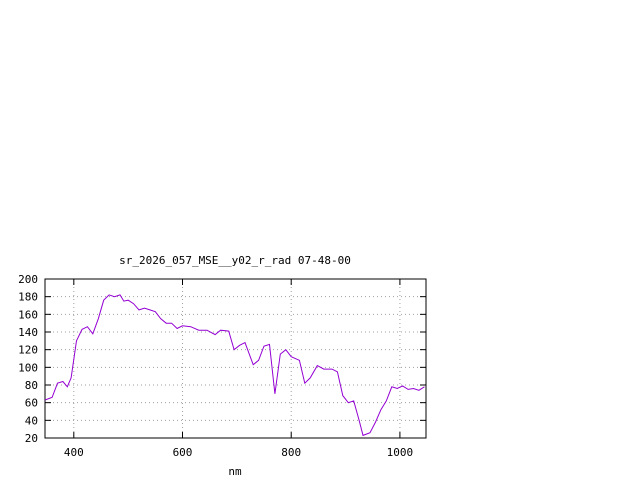 The height and width of the screenshot is (484, 640). I want to click on y-tick-label: 200, so click(28, 279).